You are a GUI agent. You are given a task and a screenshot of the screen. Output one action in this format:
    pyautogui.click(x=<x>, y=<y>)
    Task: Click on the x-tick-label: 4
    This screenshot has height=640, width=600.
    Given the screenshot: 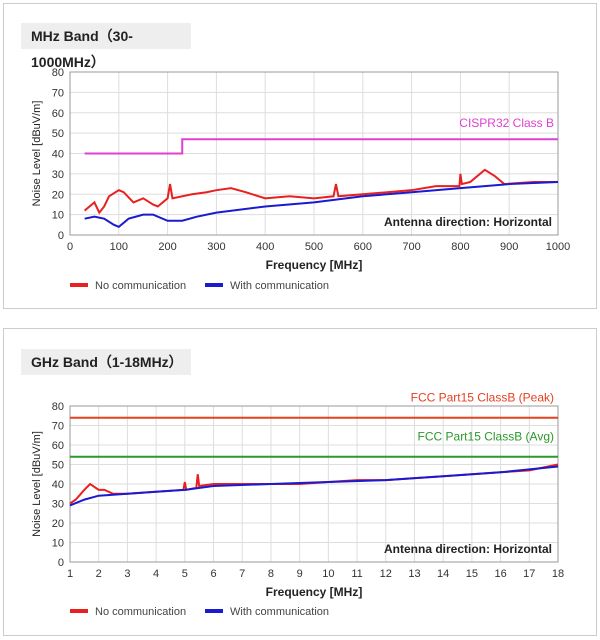 What is the action you would take?
    pyautogui.click(x=156, y=574)
    